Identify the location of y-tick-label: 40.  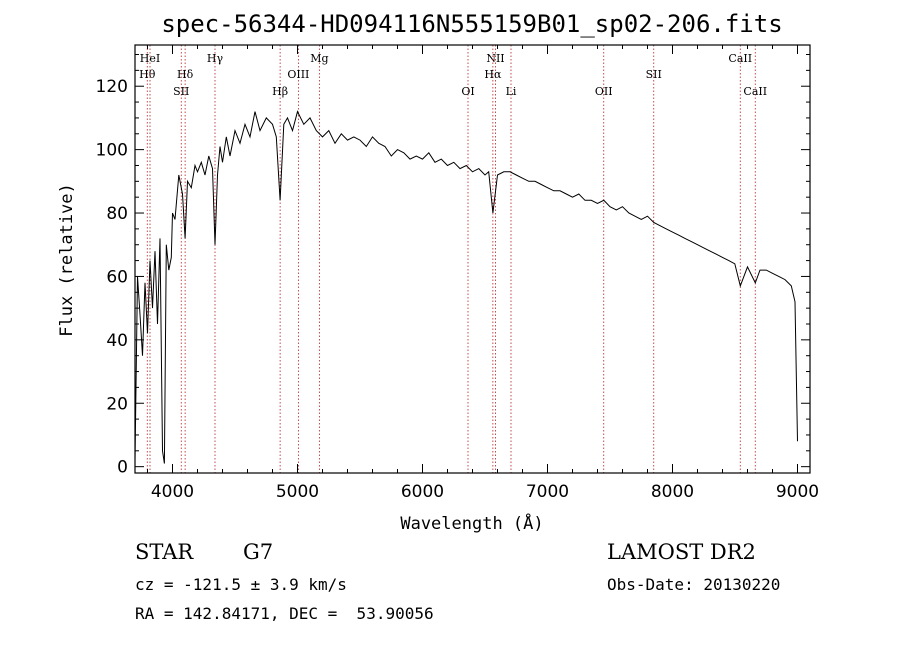
(117, 341).